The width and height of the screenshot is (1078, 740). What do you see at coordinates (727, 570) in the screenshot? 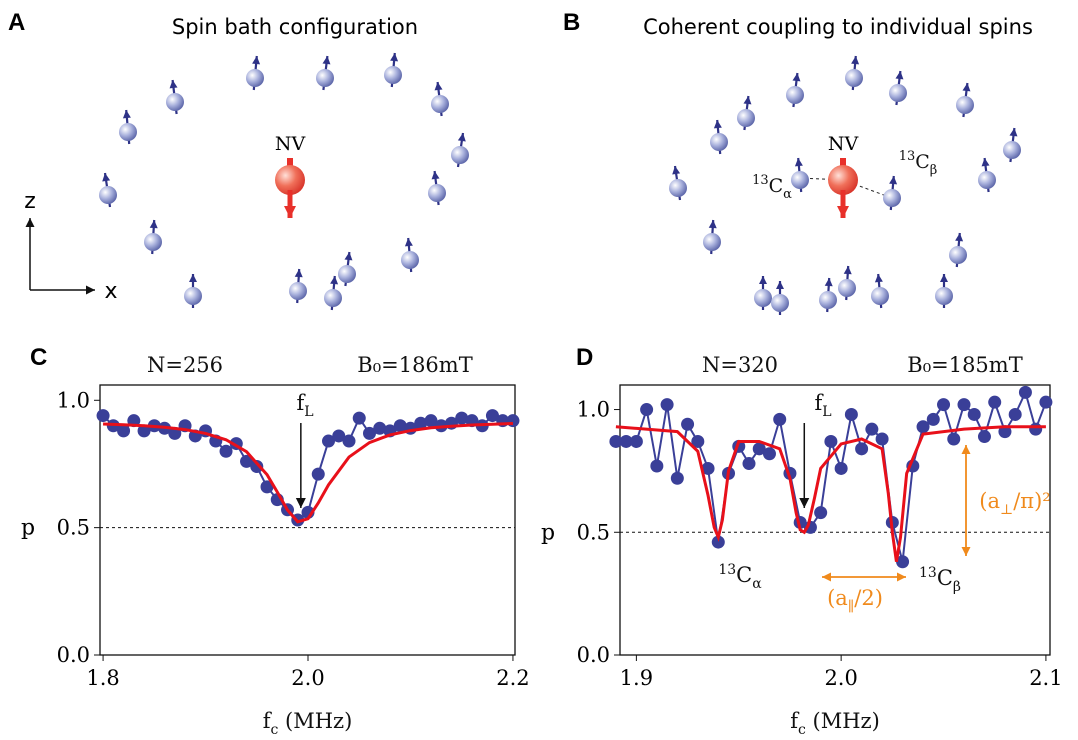
I see `text-part: 13` at bounding box center [727, 570].